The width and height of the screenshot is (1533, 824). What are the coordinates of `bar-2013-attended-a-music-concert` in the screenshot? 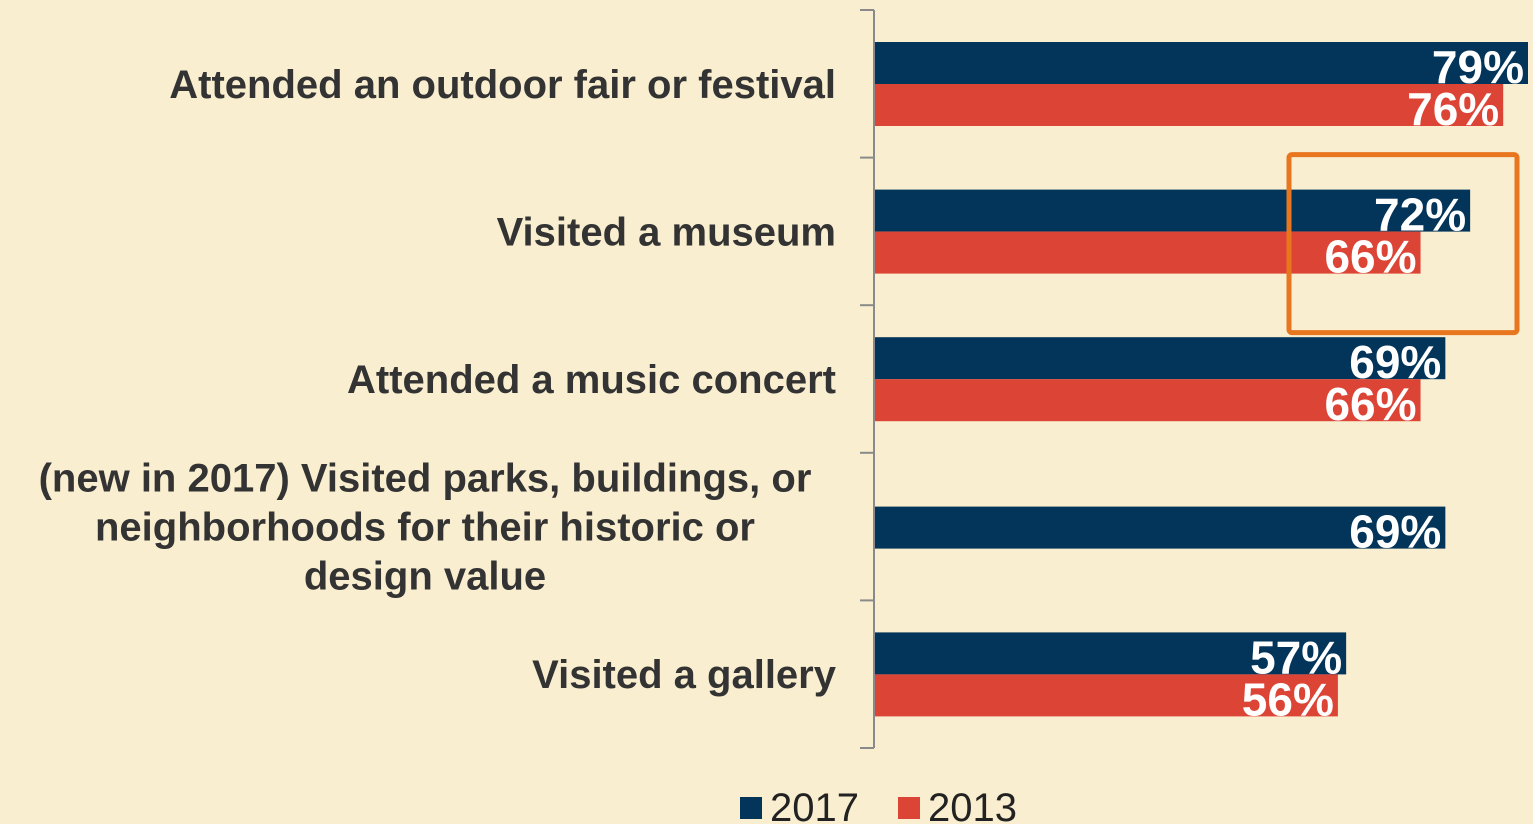 It's located at (1148, 400).